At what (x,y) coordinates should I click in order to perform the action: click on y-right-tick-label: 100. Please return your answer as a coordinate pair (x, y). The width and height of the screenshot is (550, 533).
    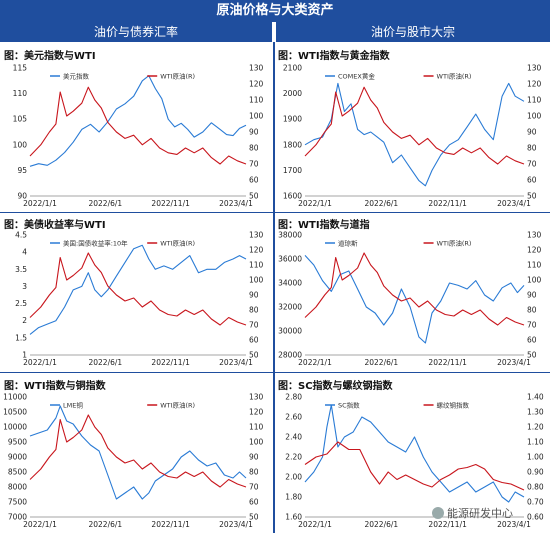
    Looking at the image, I should click on (256, 116).